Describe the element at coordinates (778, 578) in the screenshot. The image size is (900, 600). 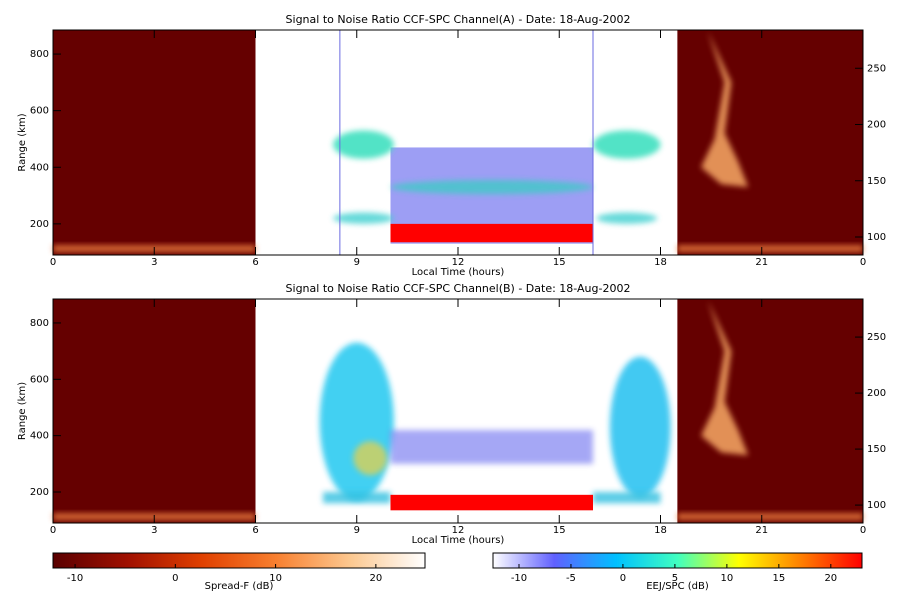
I see `colorbar-tick-label: 15` at that location.